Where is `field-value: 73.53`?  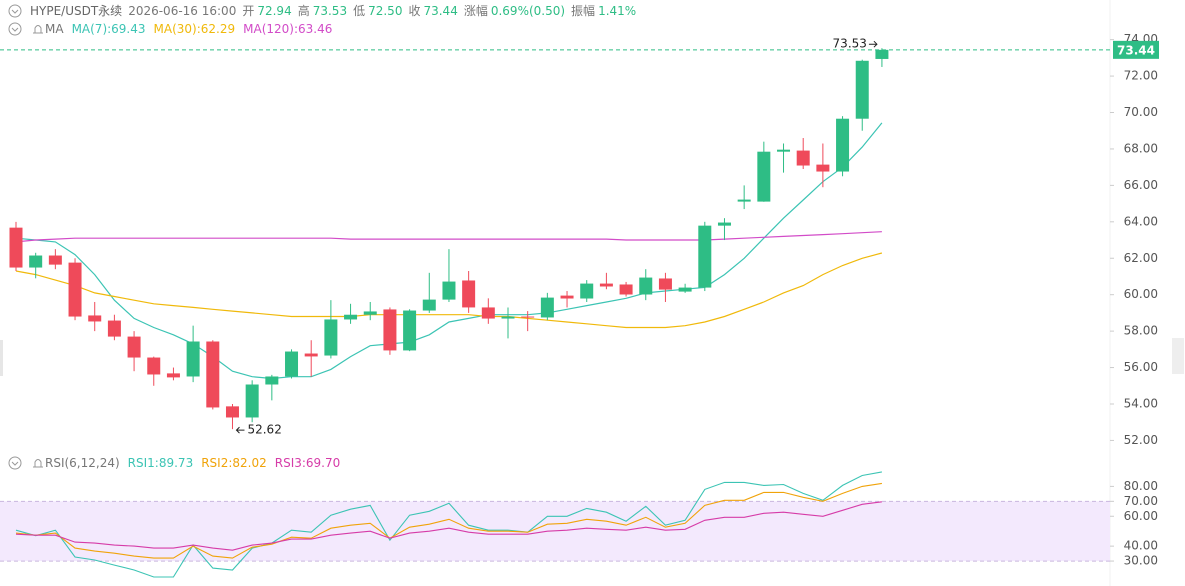
field-value: 73.53 is located at coordinates (330, 11).